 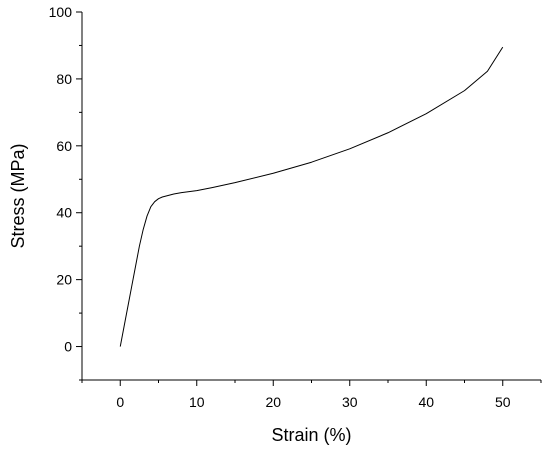 I want to click on y-tick-label: 80, so click(x=64, y=79).